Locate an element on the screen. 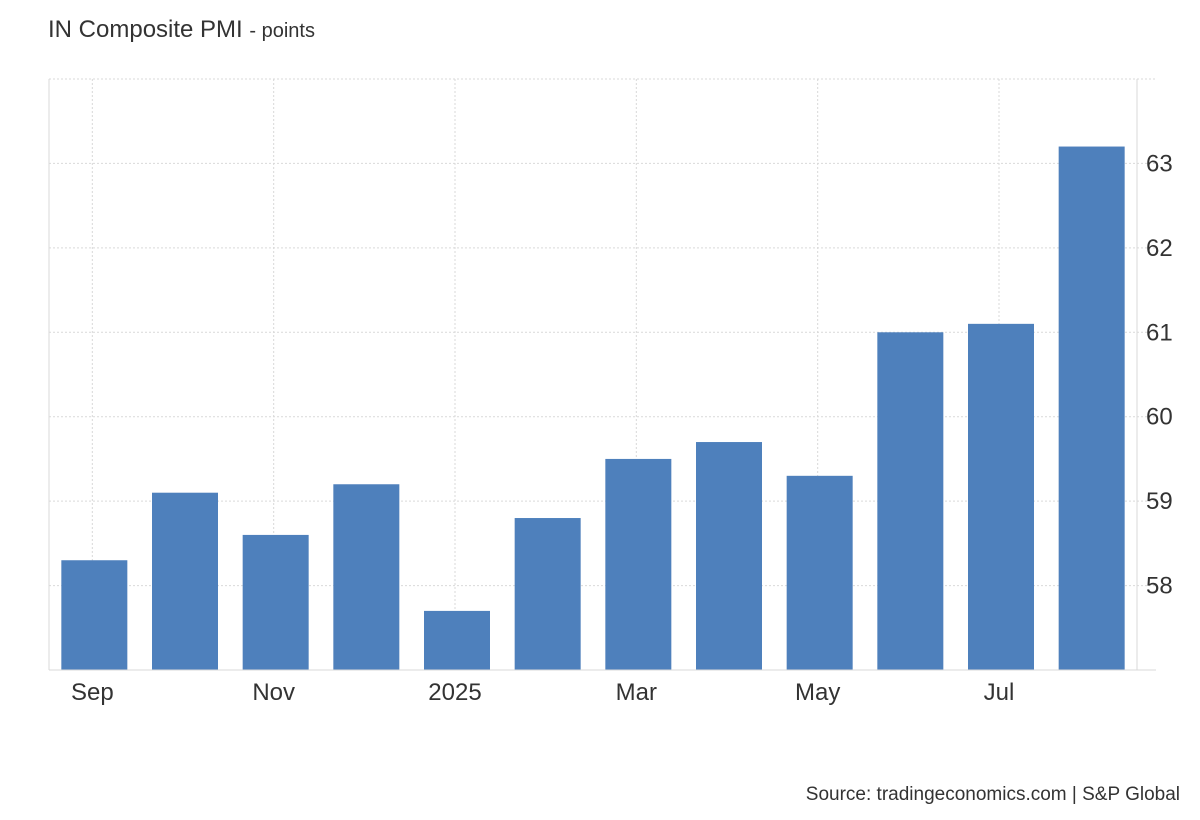 The image size is (1200, 820). y-tick-label: 63 is located at coordinates (1159, 163).